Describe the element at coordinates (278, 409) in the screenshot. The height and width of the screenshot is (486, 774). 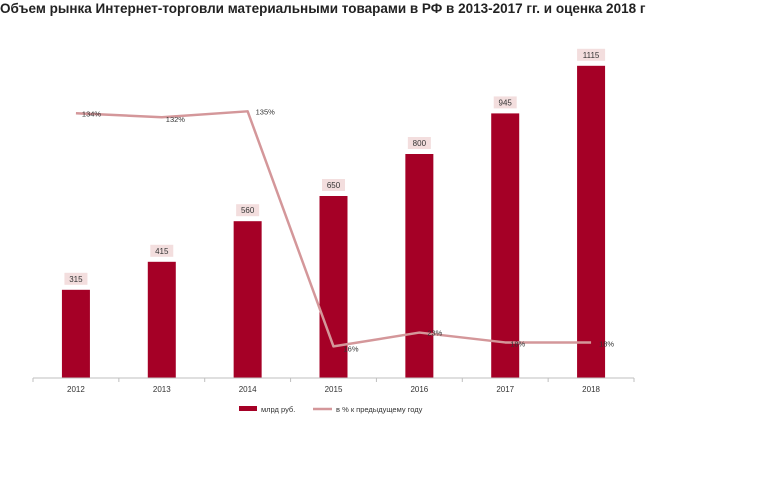
I see `legend-label-bars: млрд руб.` at that location.